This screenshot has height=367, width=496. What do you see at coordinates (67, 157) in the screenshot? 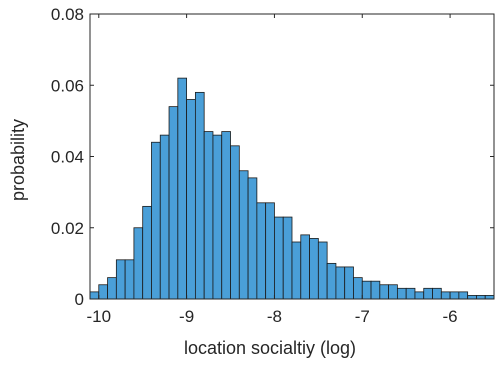
I see `y-tick-label: 0.04` at bounding box center [67, 157].